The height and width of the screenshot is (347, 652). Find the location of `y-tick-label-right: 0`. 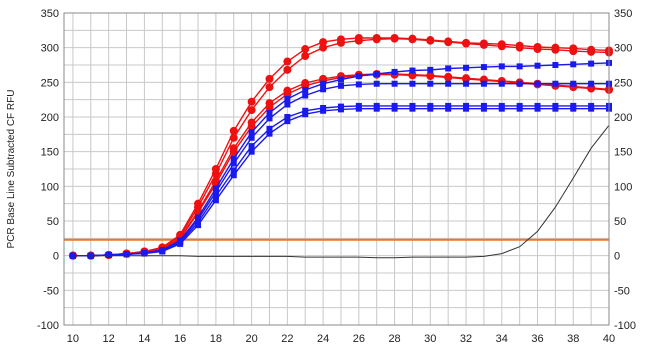

y-tick-label-right: 0 is located at coordinates (617, 257).